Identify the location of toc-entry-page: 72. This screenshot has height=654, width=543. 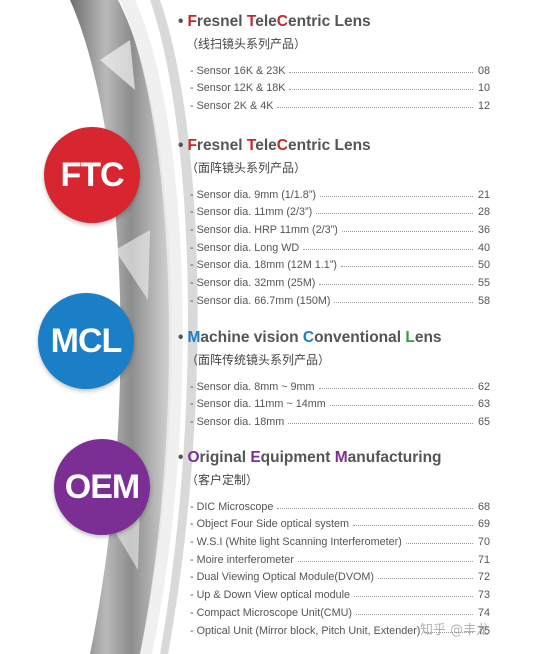
(483, 577).